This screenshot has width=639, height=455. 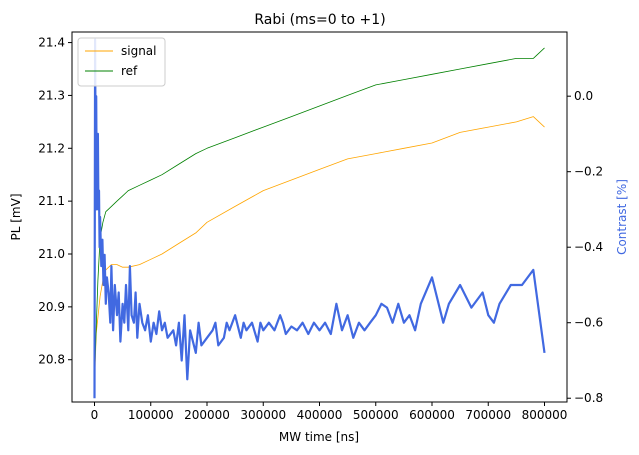 What do you see at coordinates (51, 360) in the screenshot?
I see `y-left-tick-label: 20.8` at bounding box center [51, 360].